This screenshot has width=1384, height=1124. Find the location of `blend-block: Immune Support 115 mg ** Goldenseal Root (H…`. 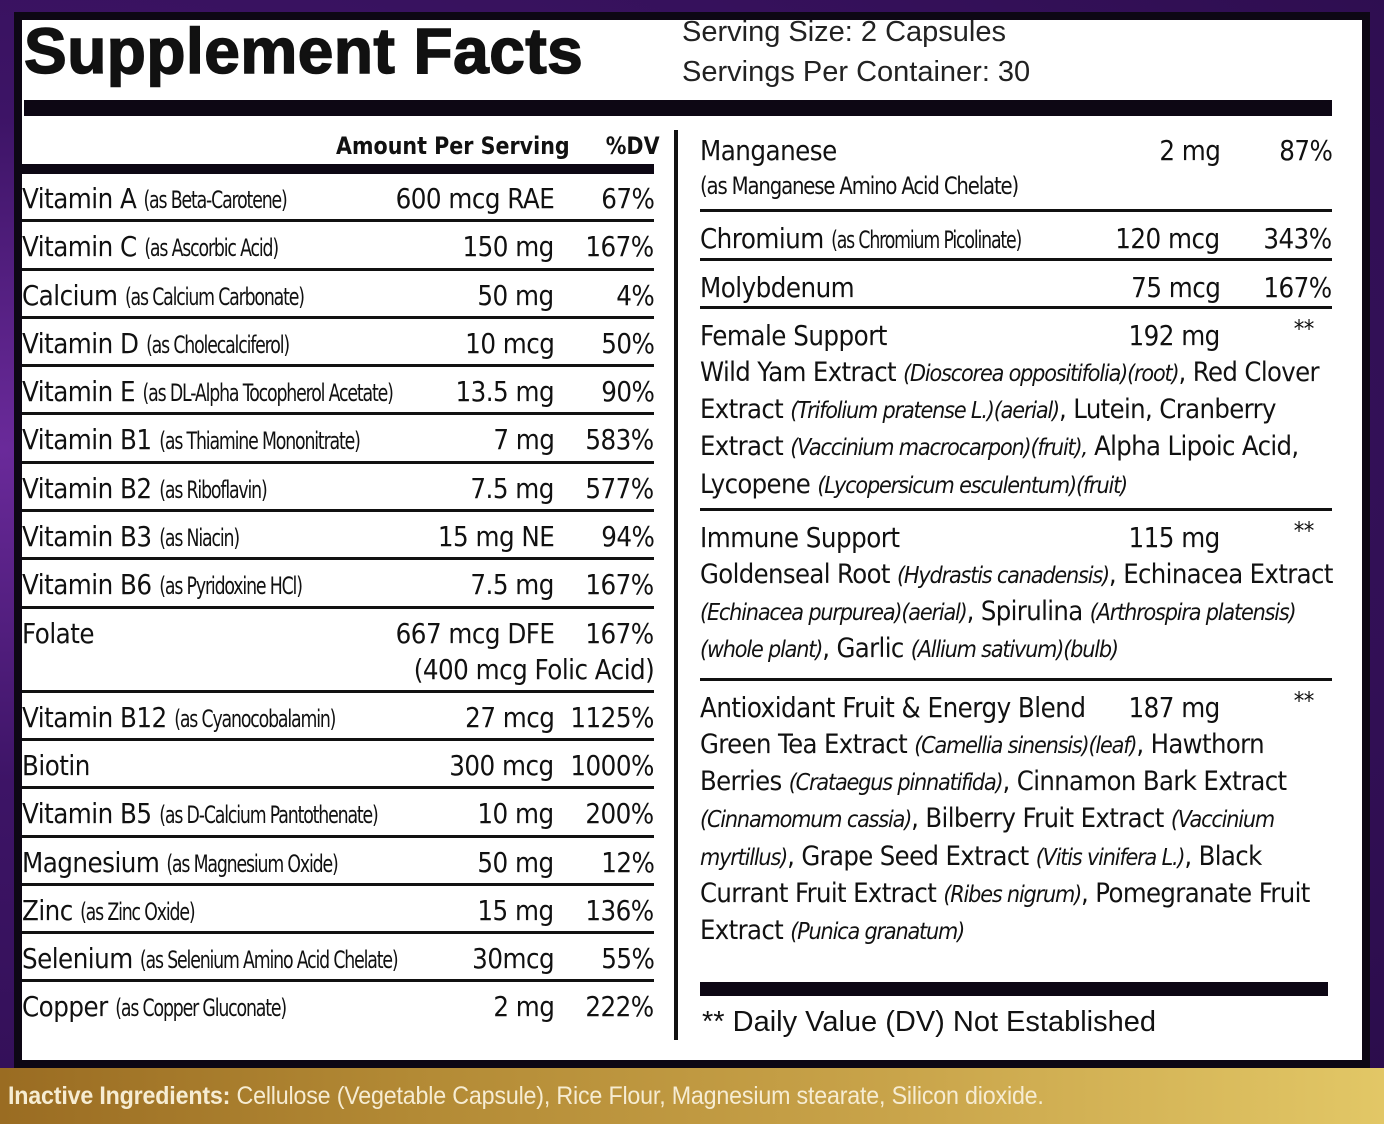

blend-block: Immune Support 115 mg ** Goldenseal Root (H… is located at coordinates (1016, 596).